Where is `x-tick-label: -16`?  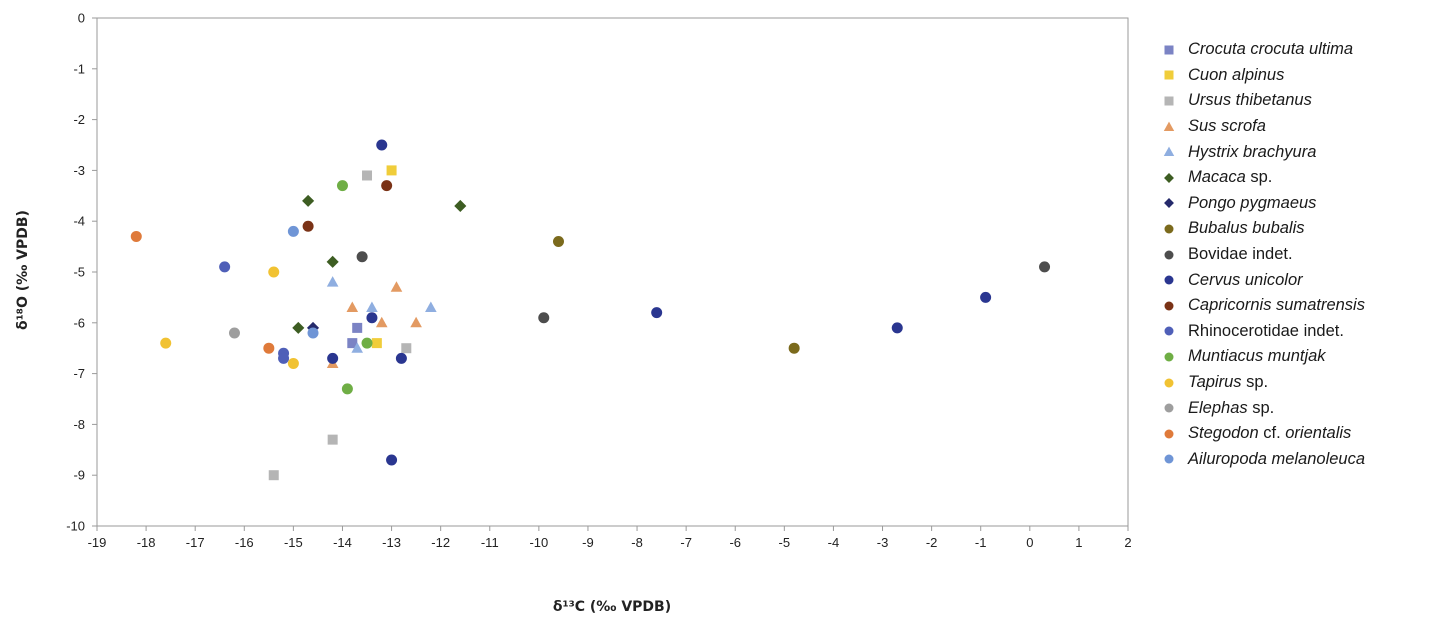 x-tick-label: -16 is located at coordinates (244, 542).